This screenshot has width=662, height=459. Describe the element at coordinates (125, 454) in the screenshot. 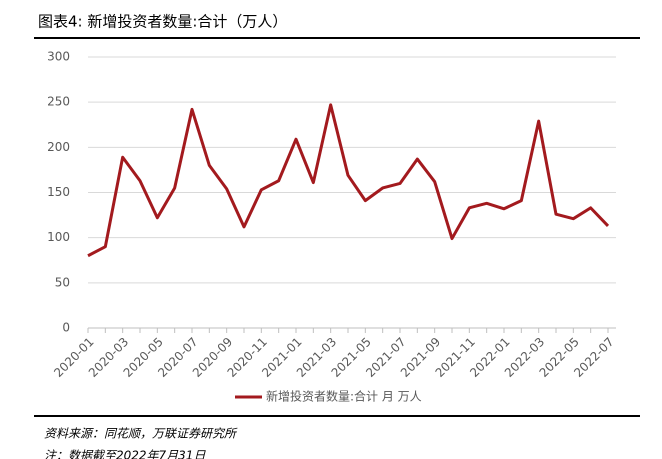

I see `note: 注：数据截至2022年7月31日` at that location.